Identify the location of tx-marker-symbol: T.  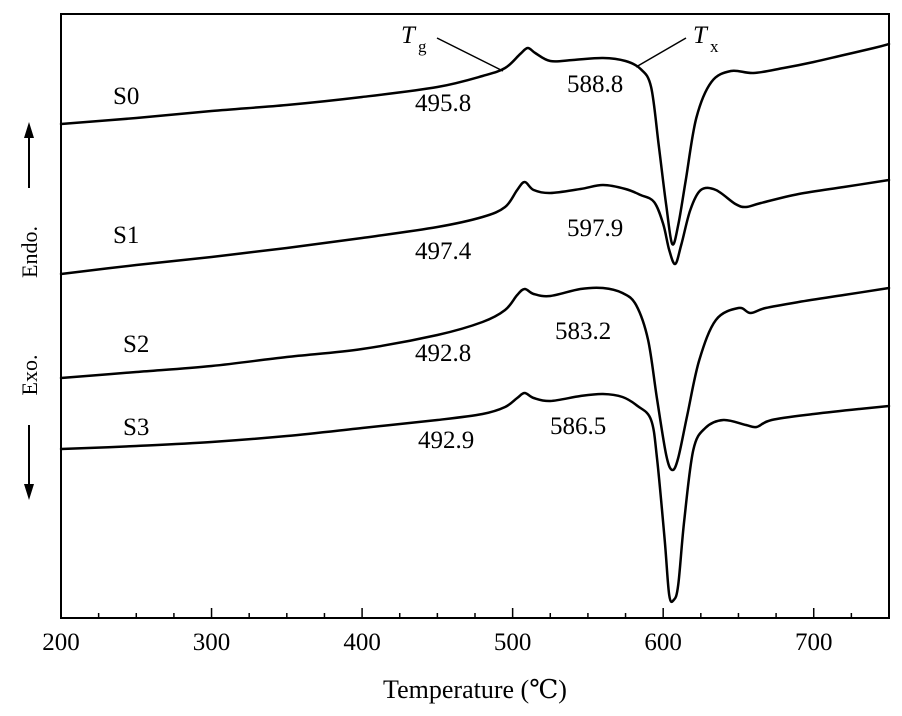
(701, 35).